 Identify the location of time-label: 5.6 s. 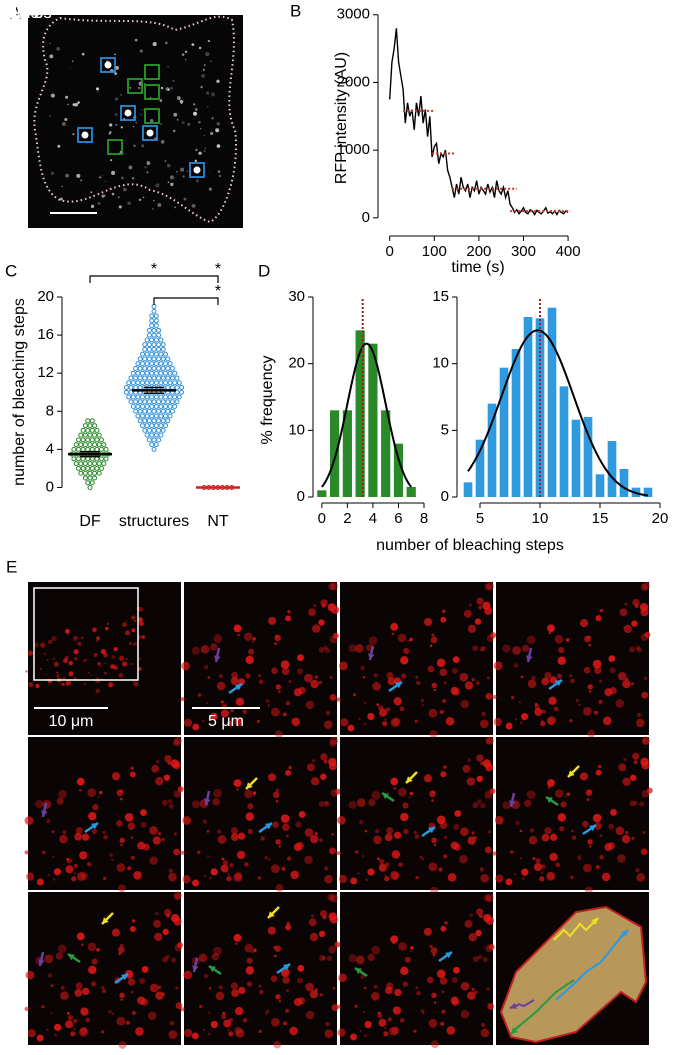
(25, 13).